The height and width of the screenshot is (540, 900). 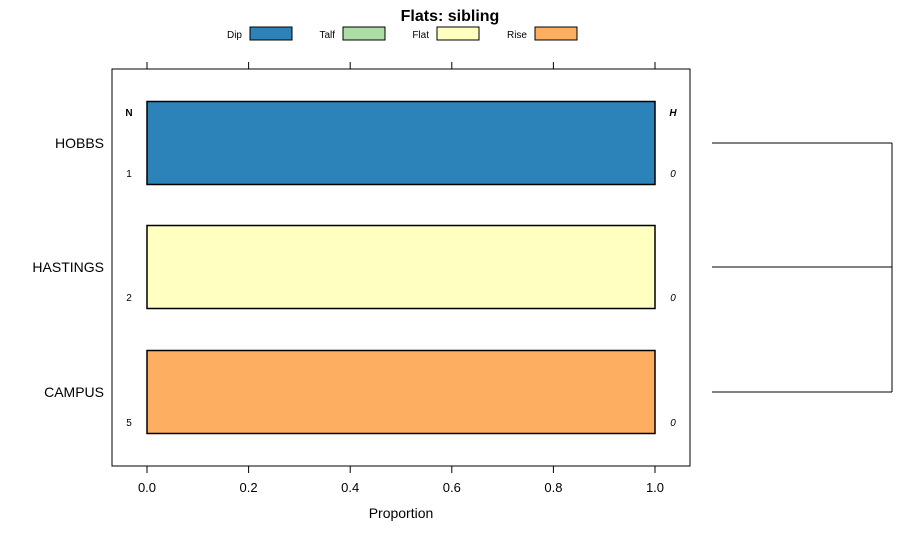 What do you see at coordinates (802, 267) in the screenshot?
I see `dendrogram` at bounding box center [802, 267].